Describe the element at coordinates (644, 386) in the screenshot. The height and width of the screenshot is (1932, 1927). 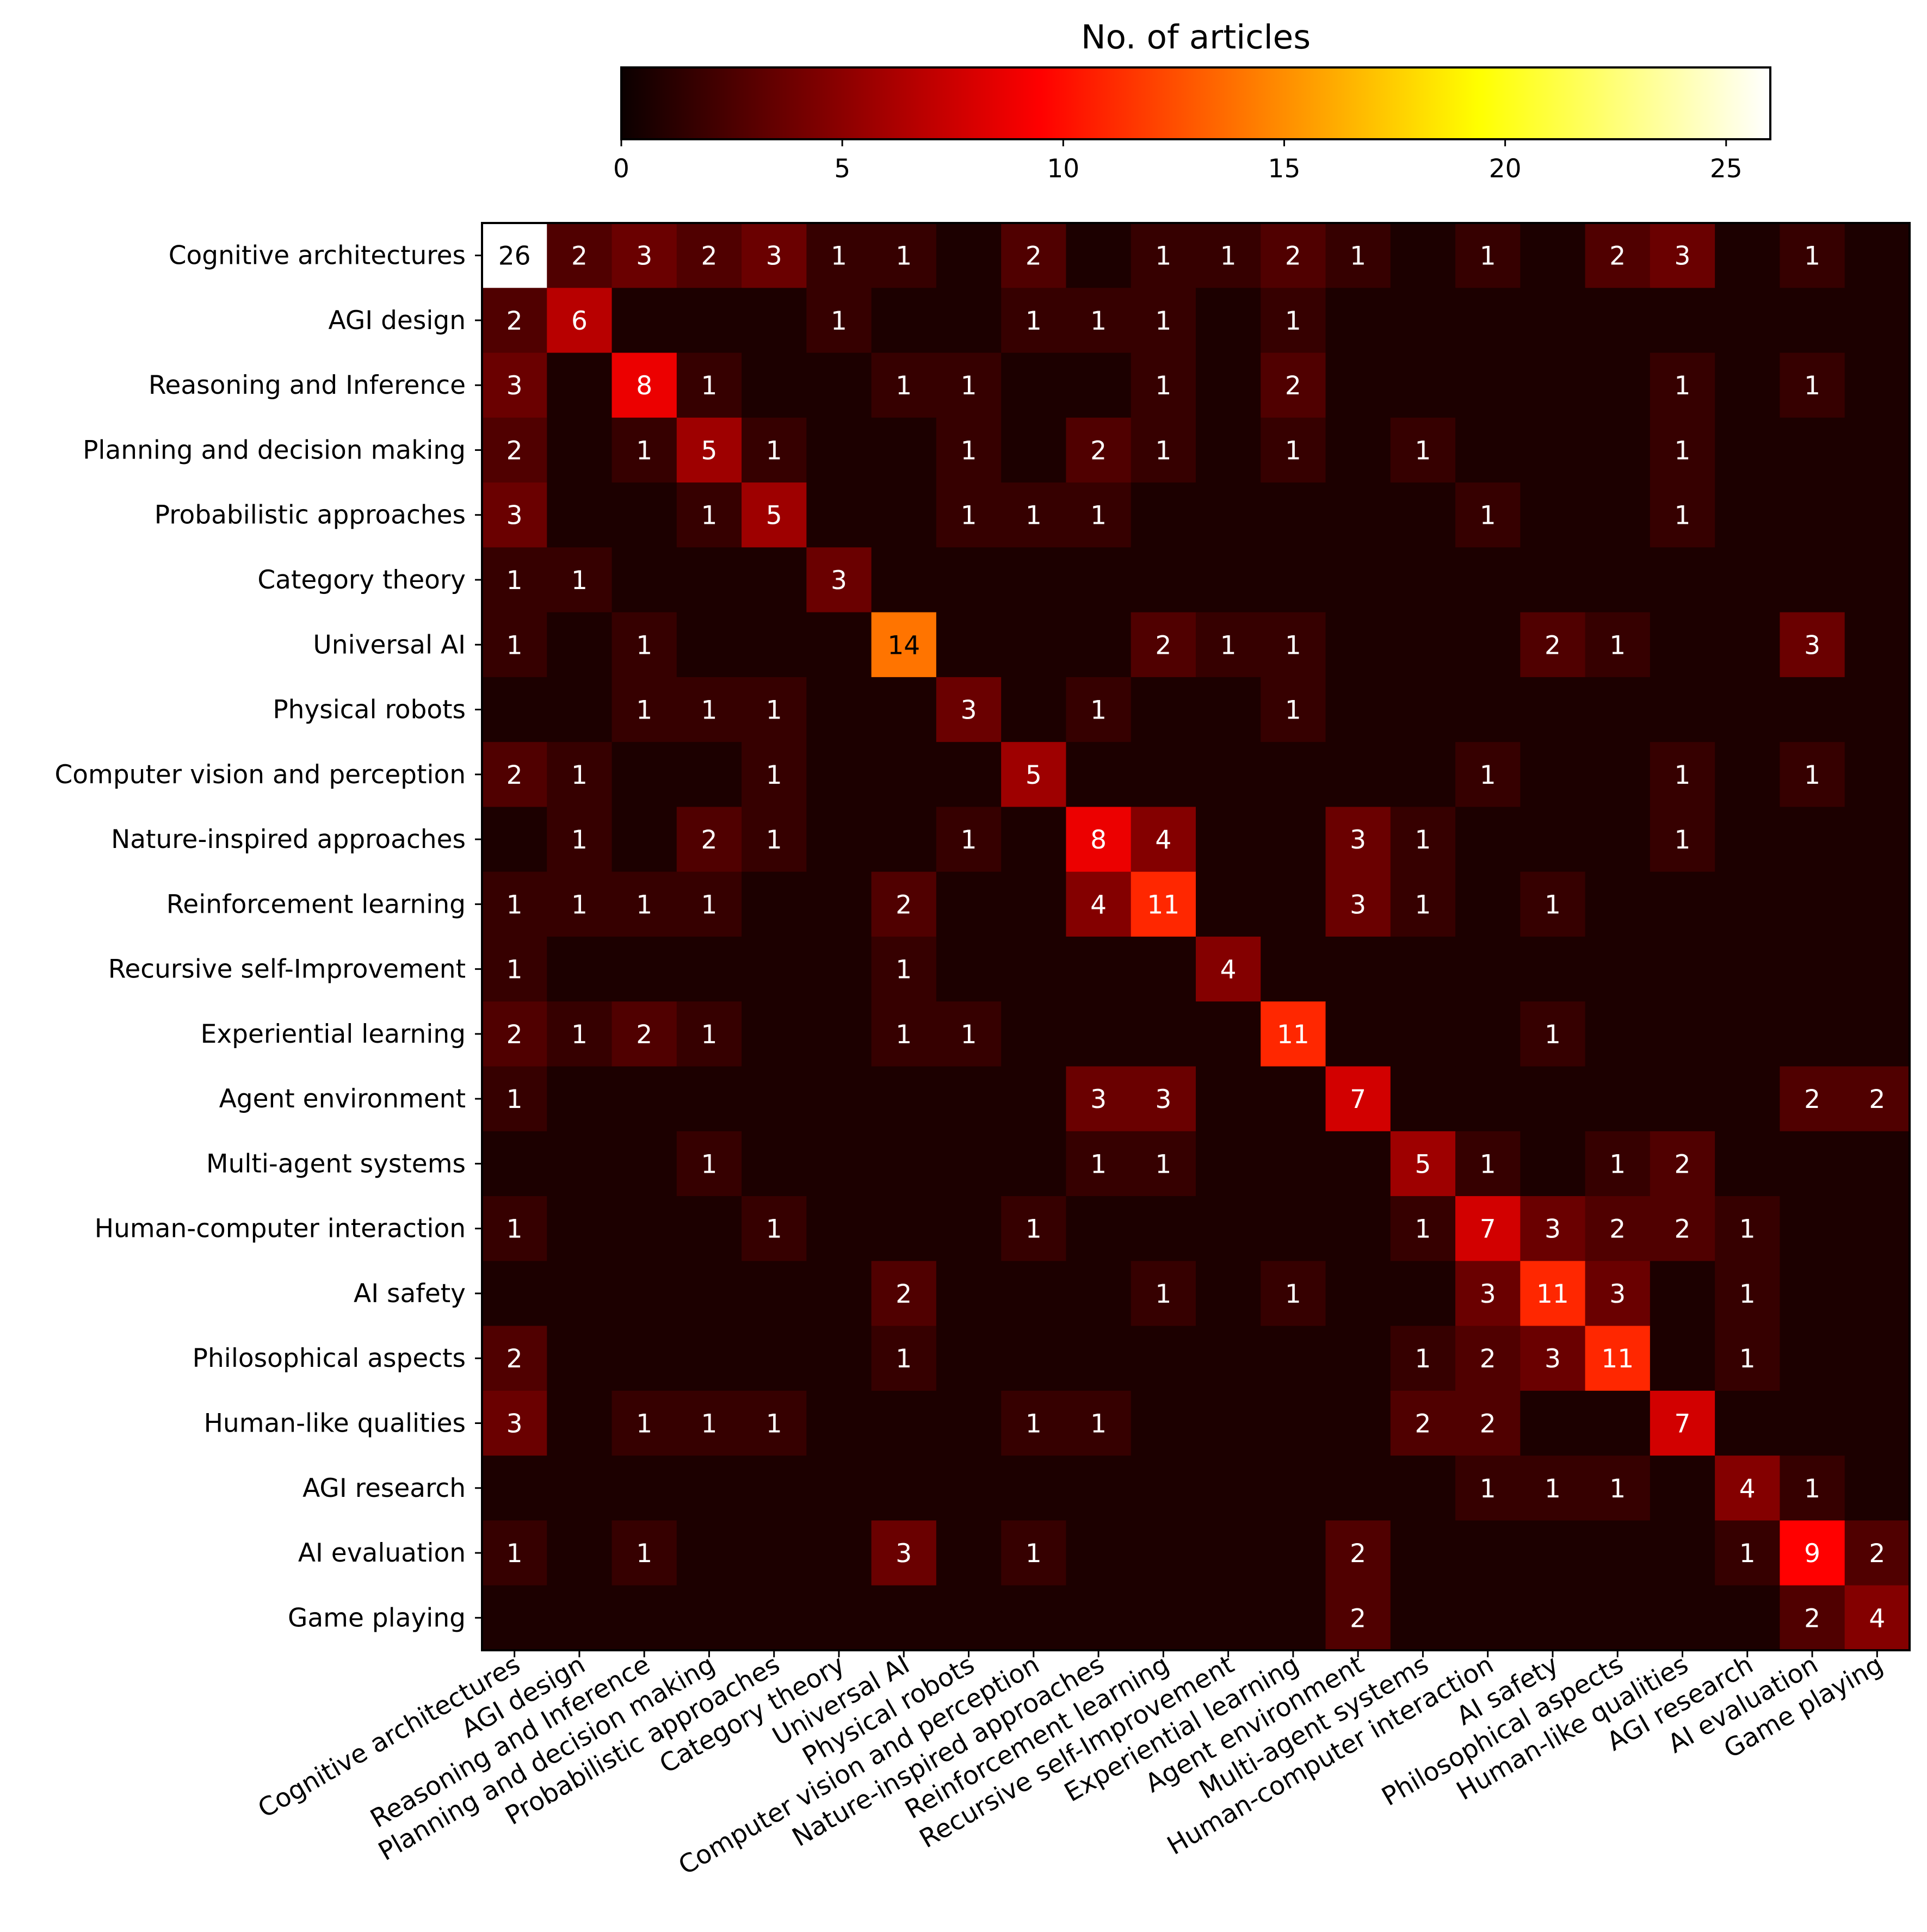
I see `cell-value-label: 8` at that location.